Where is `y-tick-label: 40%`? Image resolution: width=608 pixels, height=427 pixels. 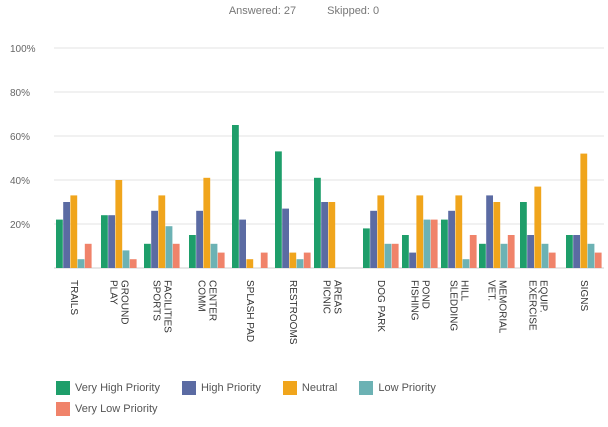
y-tick-label: 40% is located at coordinates (20, 181).